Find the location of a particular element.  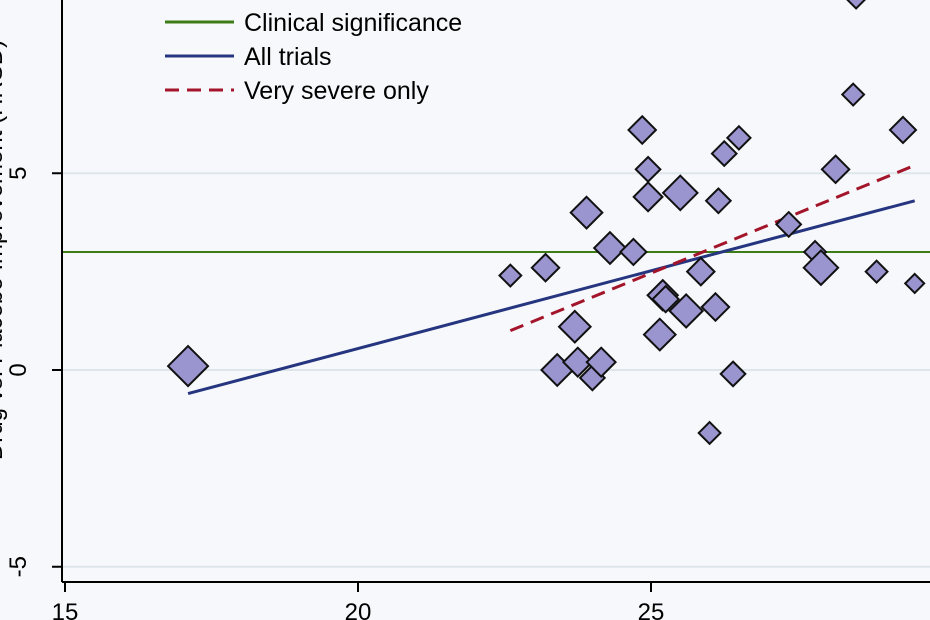

y-tick-label--5: -5 is located at coordinates (18, 566).